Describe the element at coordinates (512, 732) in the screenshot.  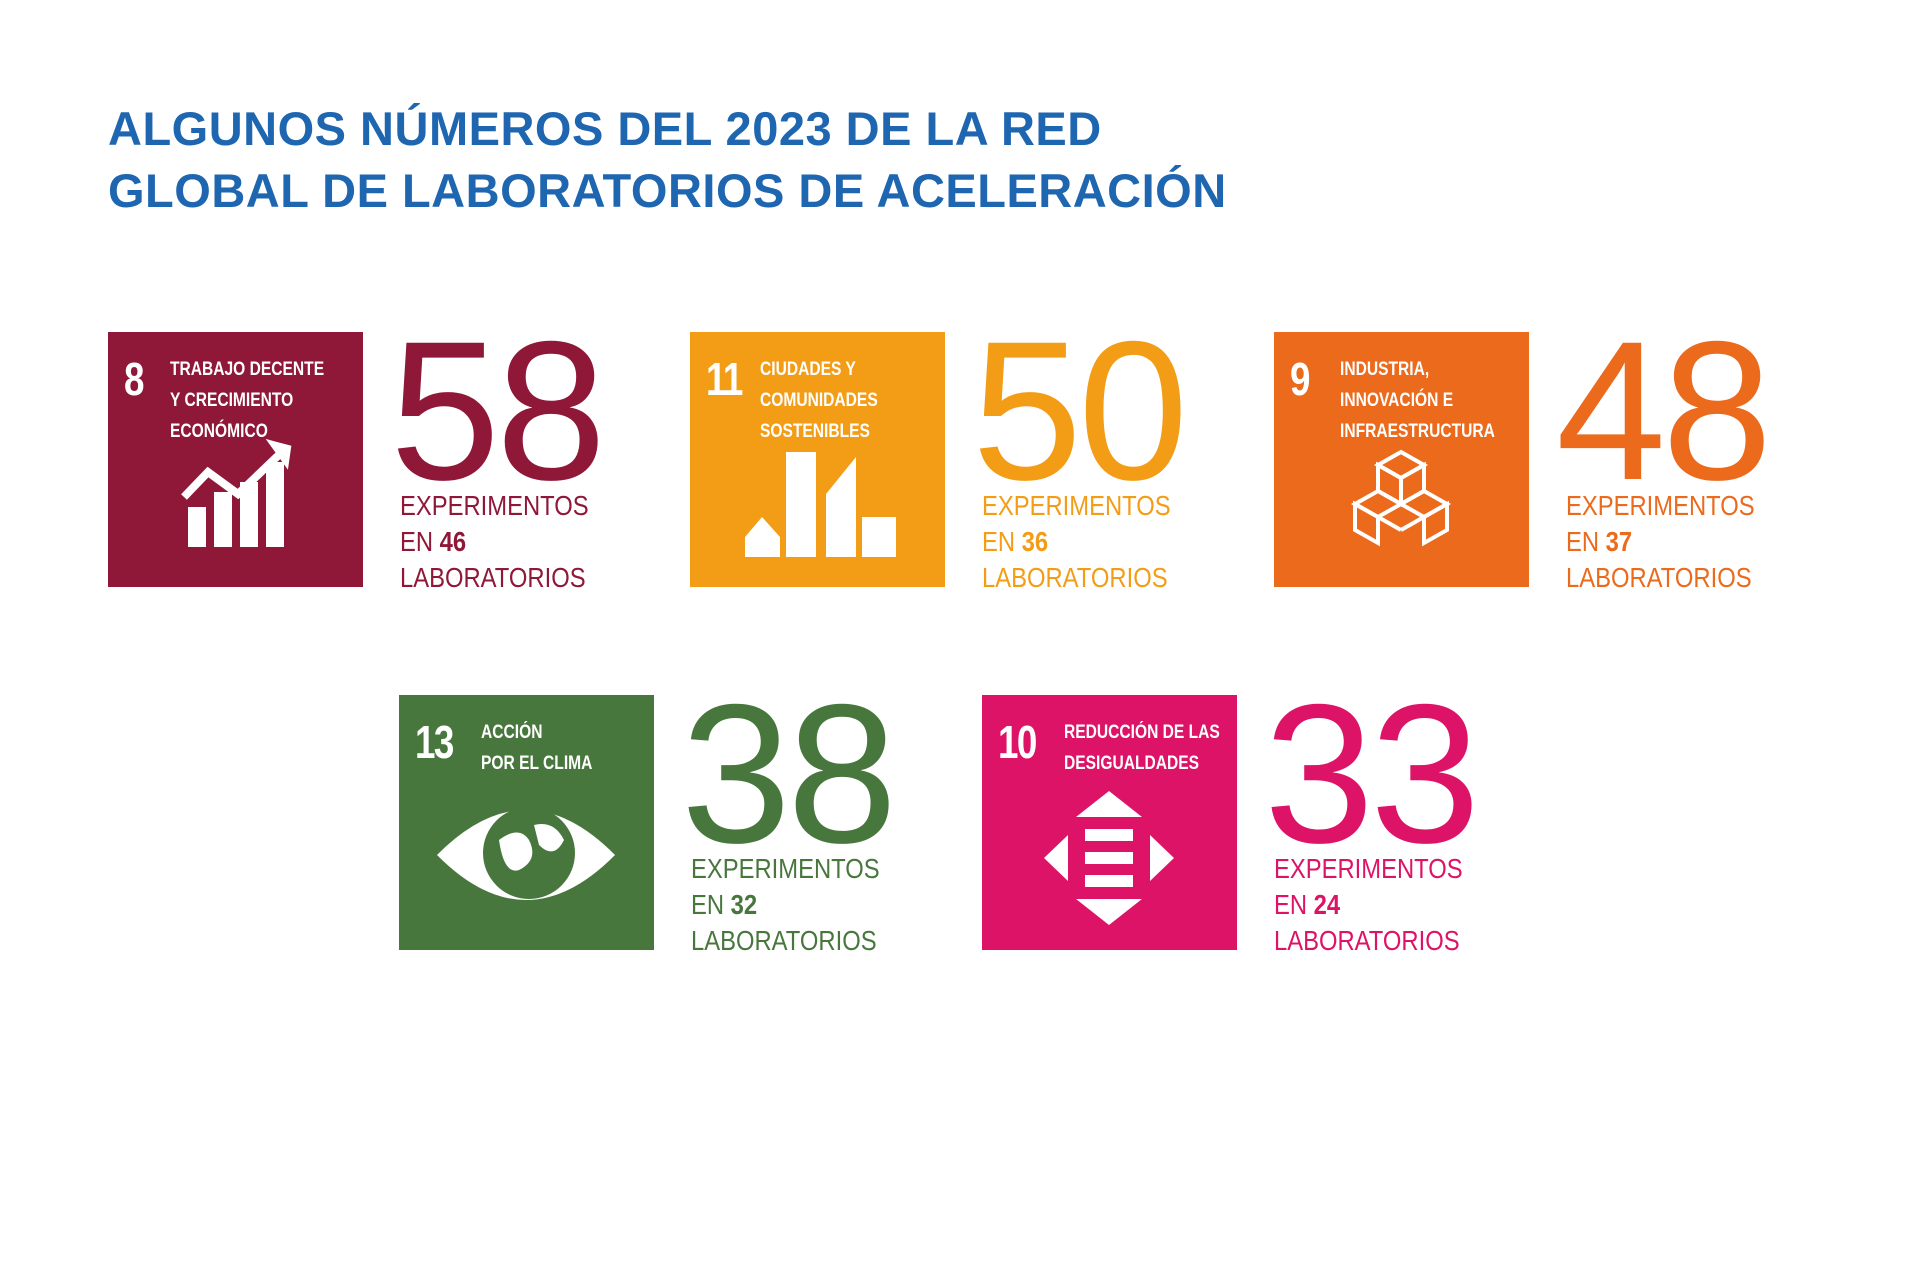
I see `goal-name-line: ACCIÓN` at that location.